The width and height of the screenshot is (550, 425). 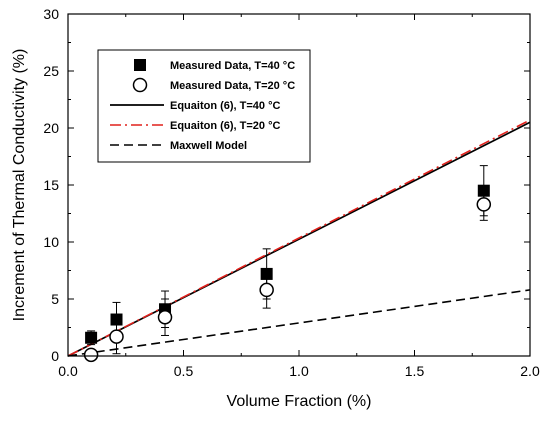 What do you see at coordinates (232, 86) in the screenshot?
I see `legend-label: Measured Data, T=20 °C` at bounding box center [232, 86].